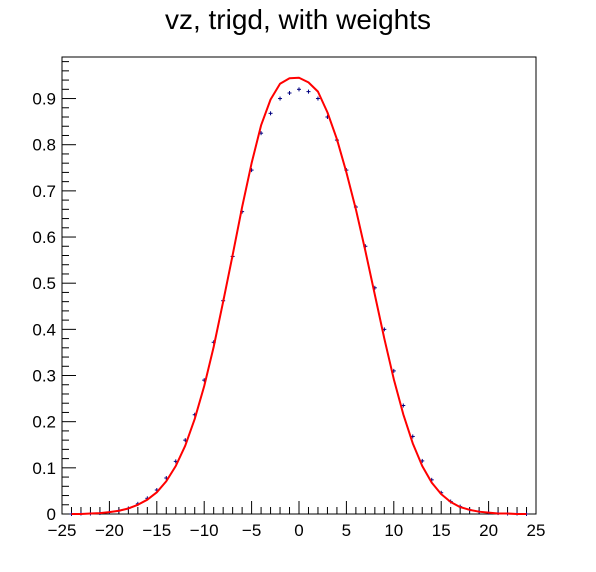 The width and height of the screenshot is (596, 572). What do you see at coordinates (44, 237) in the screenshot?
I see `y-tick-label: 0.6` at bounding box center [44, 237].